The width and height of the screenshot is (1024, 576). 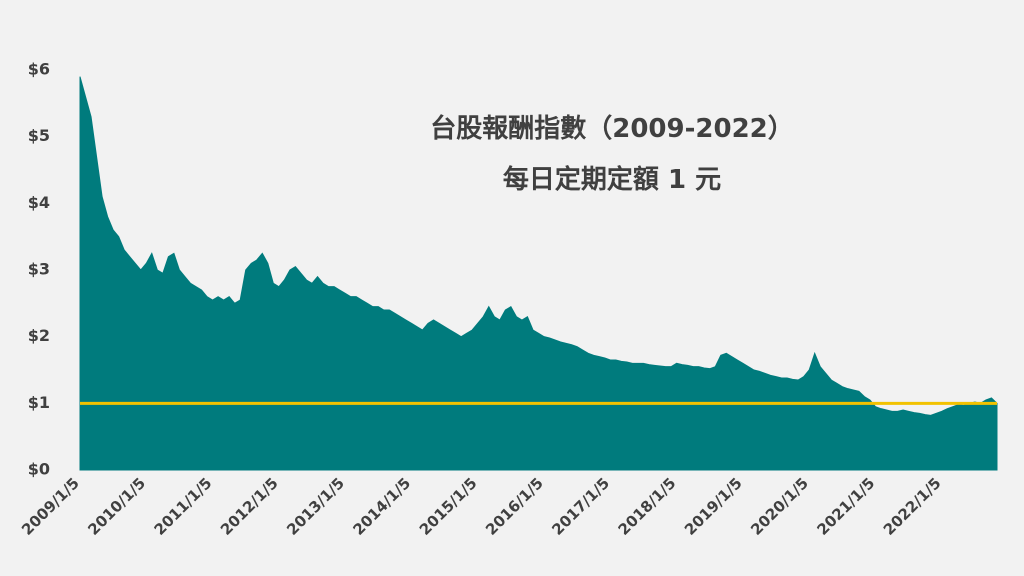 What do you see at coordinates (39, 202) in the screenshot?
I see `y-tick-label: $4` at bounding box center [39, 202].